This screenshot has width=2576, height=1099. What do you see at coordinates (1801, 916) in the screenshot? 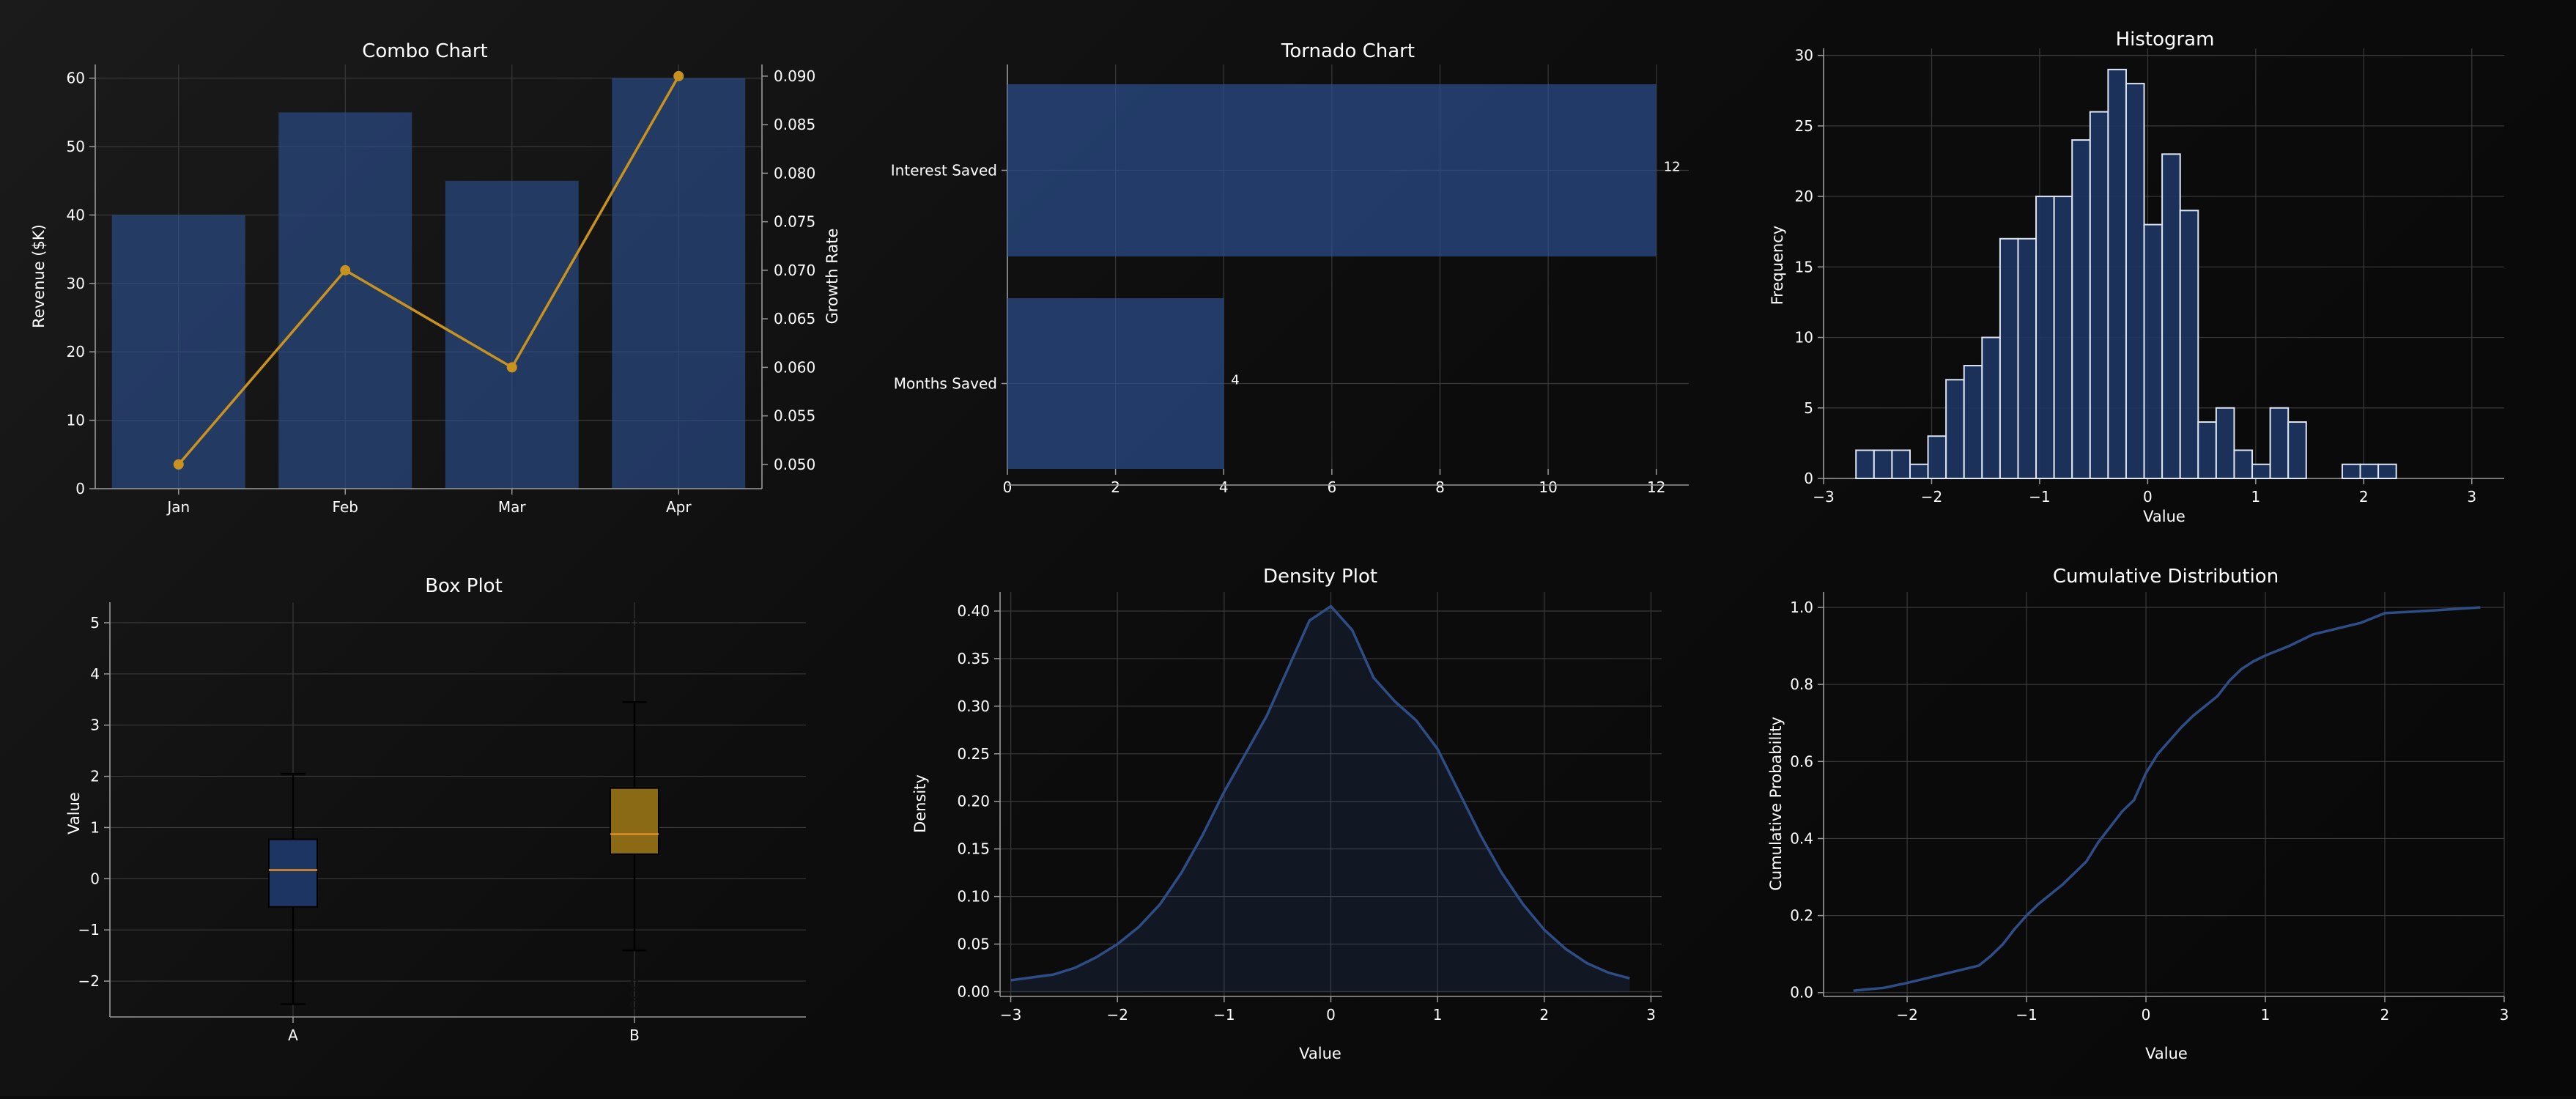
I see `y-tick-label: 0.2` at bounding box center [1801, 916].